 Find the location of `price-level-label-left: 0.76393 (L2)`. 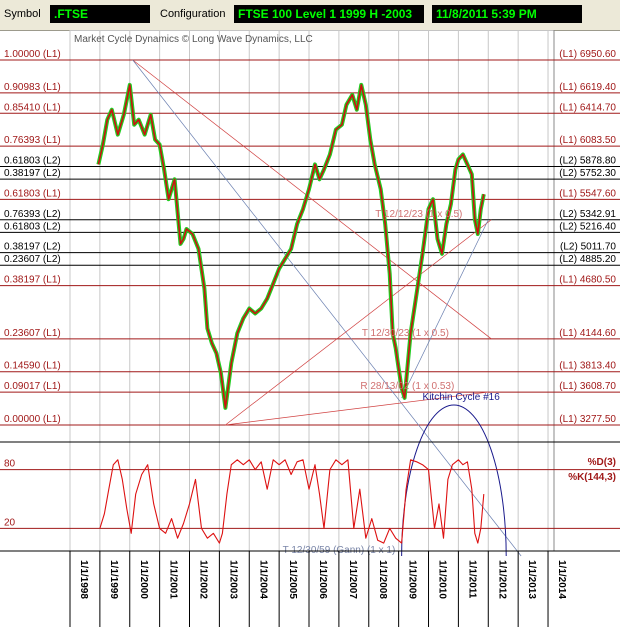

price-level-label-left: 0.76393 (L2) is located at coordinates (32, 214).